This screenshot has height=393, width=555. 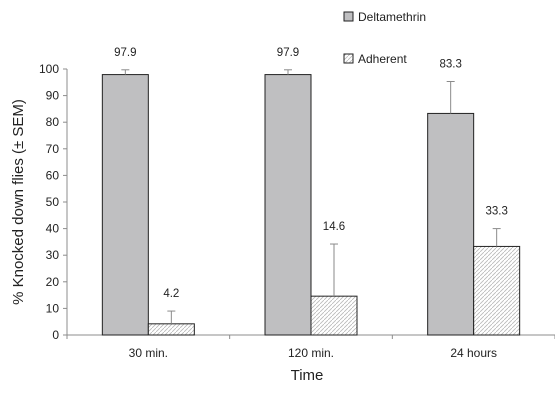 What do you see at coordinates (473, 353) in the screenshot?
I see `x-tick-label: 24 hours` at bounding box center [473, 353].